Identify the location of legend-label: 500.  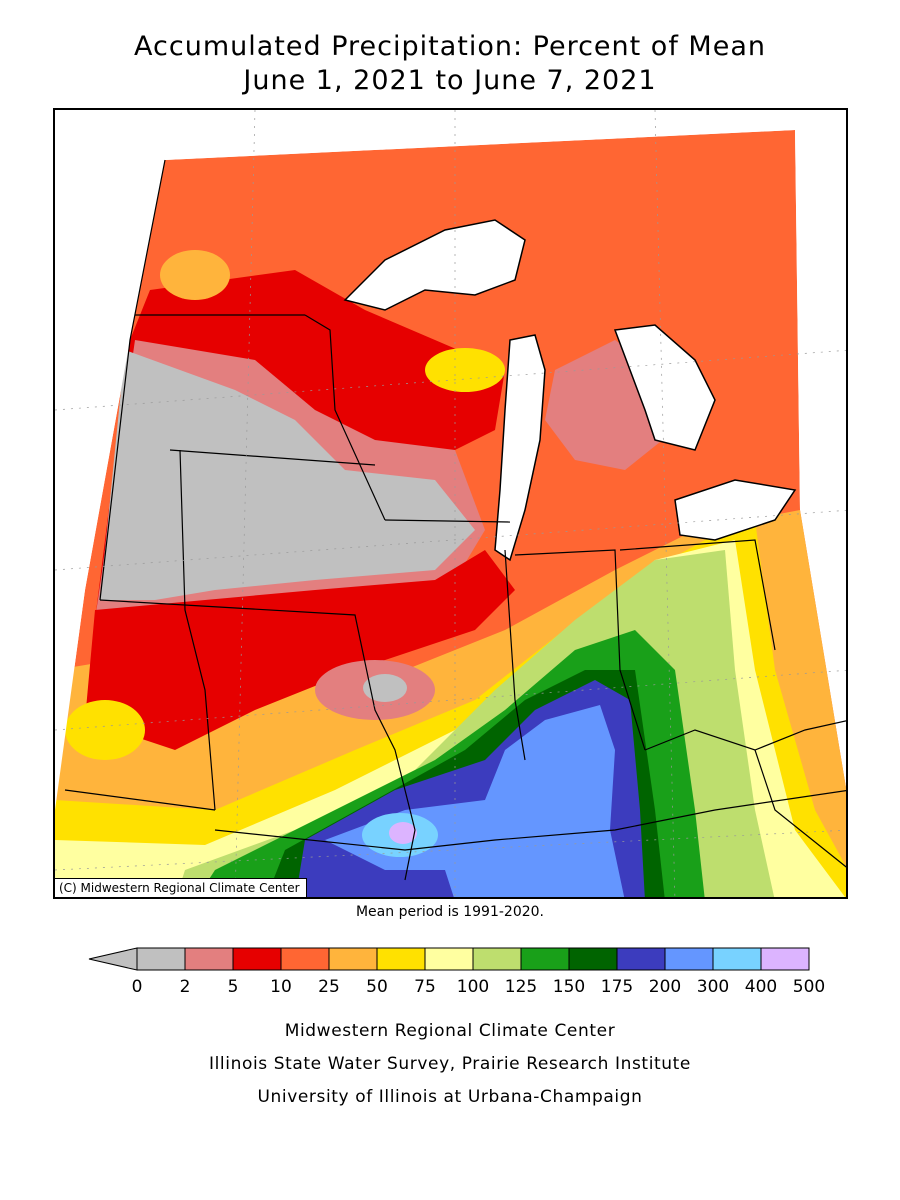
(809, 987).